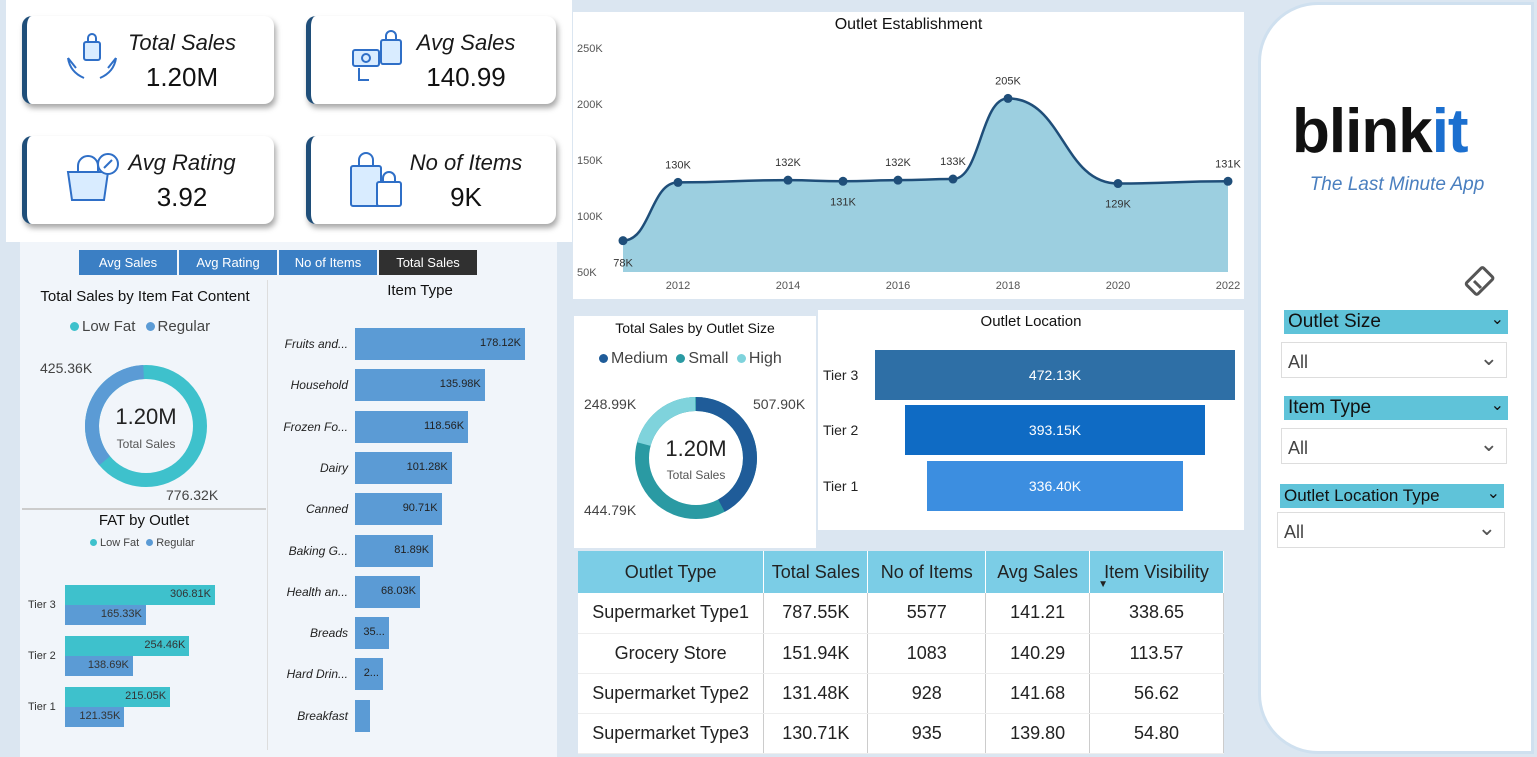 This screenshot has height=757, width=1537. I want to click on data-label: 132K, so click(788, 163).